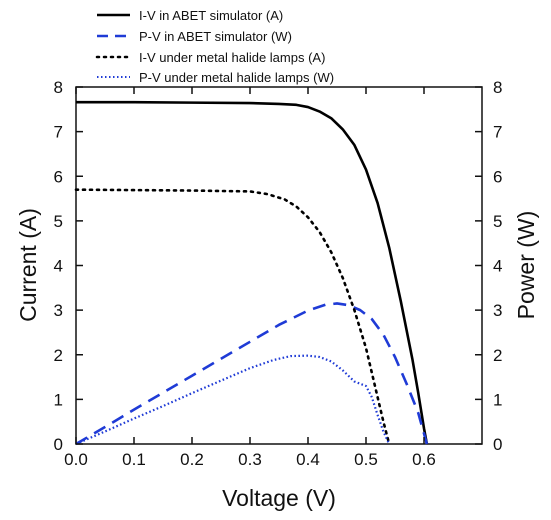  What do you see at coordinates (424, 459) in the screenshot?
I see `x-tick-label: 0.6` at bounding box center [424, 459].